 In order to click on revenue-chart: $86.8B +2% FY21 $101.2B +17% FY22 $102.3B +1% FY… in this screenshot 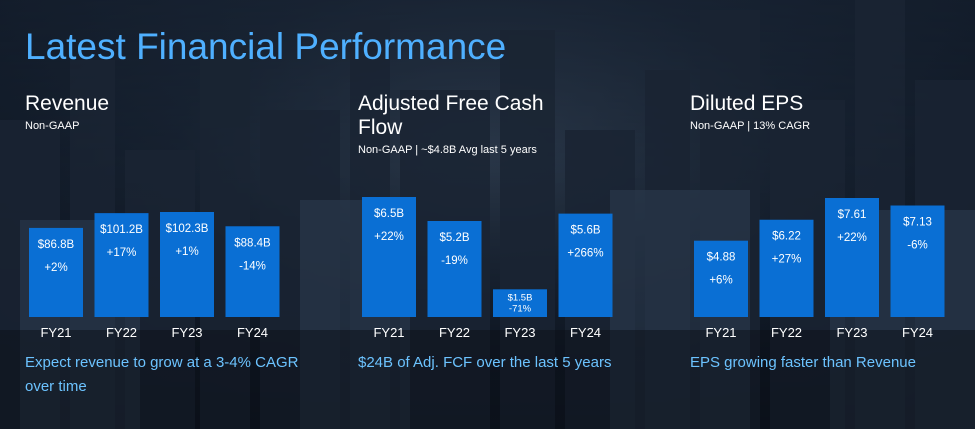, I will do `click(154, 276)`.